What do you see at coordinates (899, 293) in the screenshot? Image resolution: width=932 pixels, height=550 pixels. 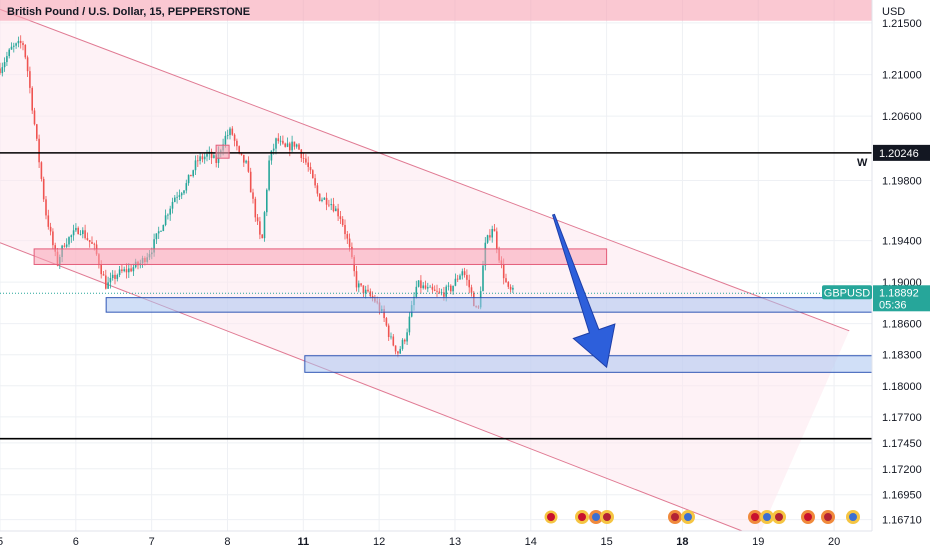 I see `current-price-label: 1.18892` at bounding box center [899, 293].